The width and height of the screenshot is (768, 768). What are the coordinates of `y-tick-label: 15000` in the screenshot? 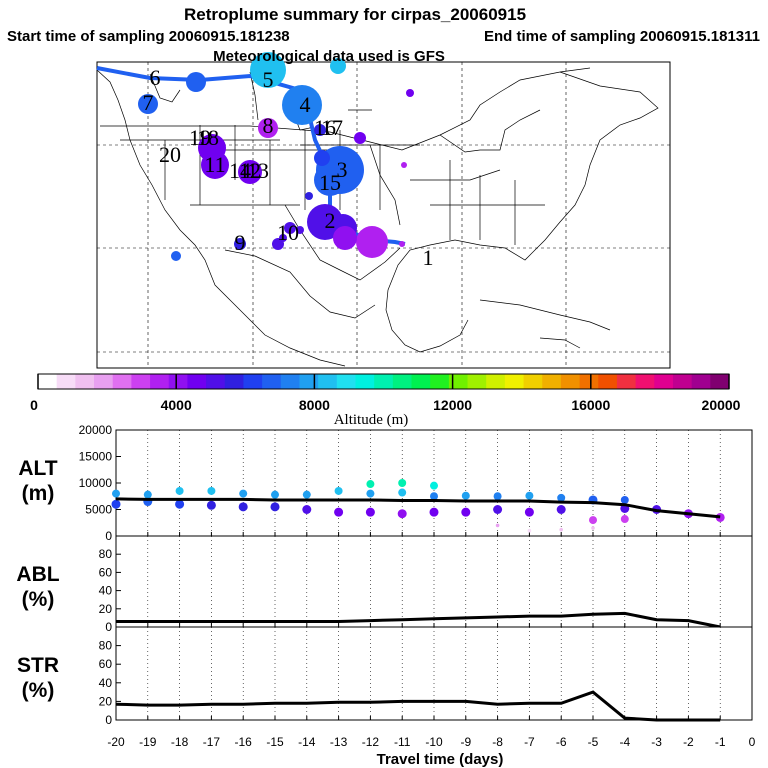 It's located at (96, 457).